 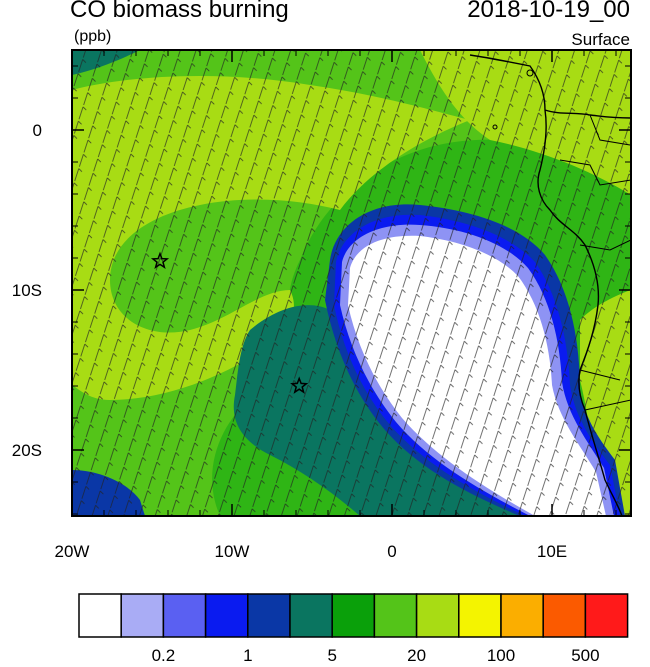 I want to click on colorbar-label: 1, so click(x=247, y=655).